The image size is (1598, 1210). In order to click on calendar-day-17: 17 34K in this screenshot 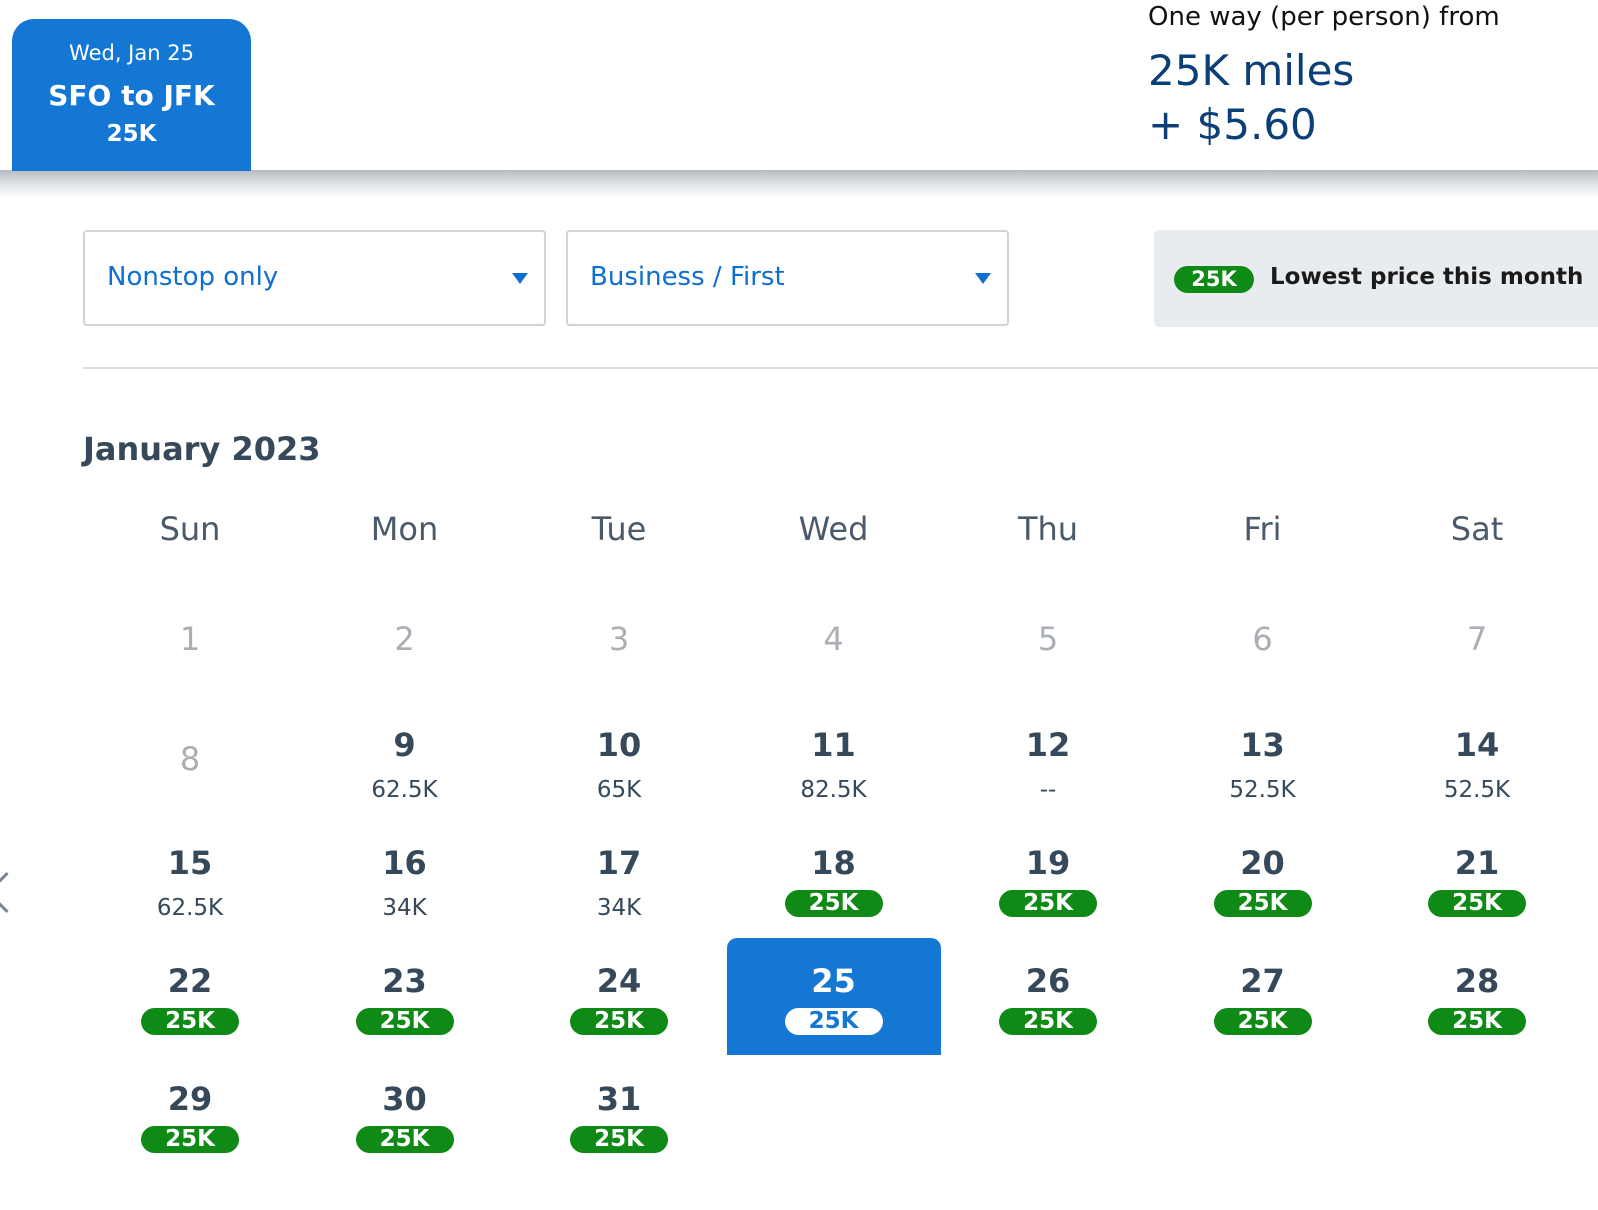, I will do `click(619, 878)`.